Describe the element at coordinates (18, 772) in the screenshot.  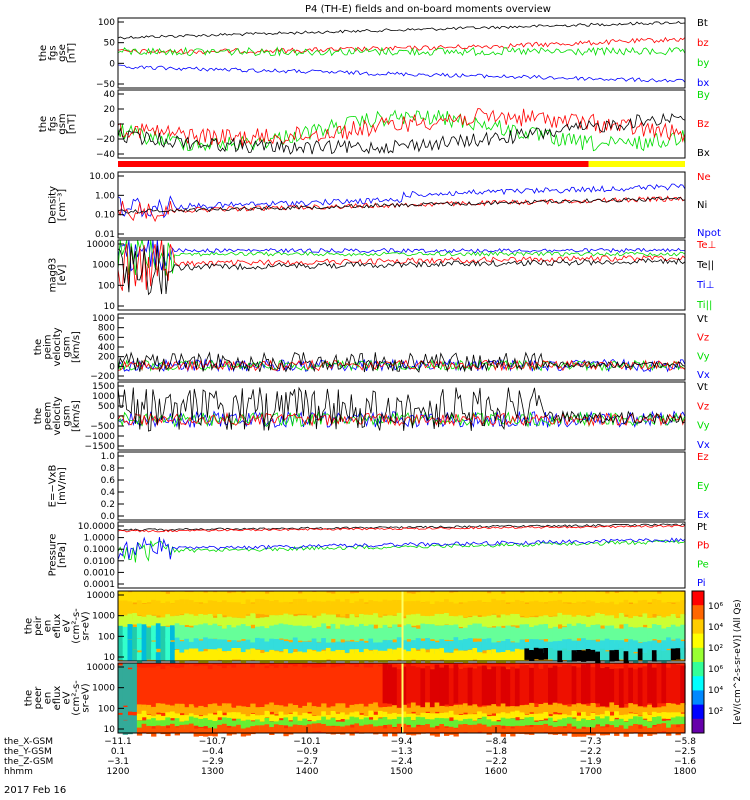
I see `xaxis-row-label: hhmm` at that location.